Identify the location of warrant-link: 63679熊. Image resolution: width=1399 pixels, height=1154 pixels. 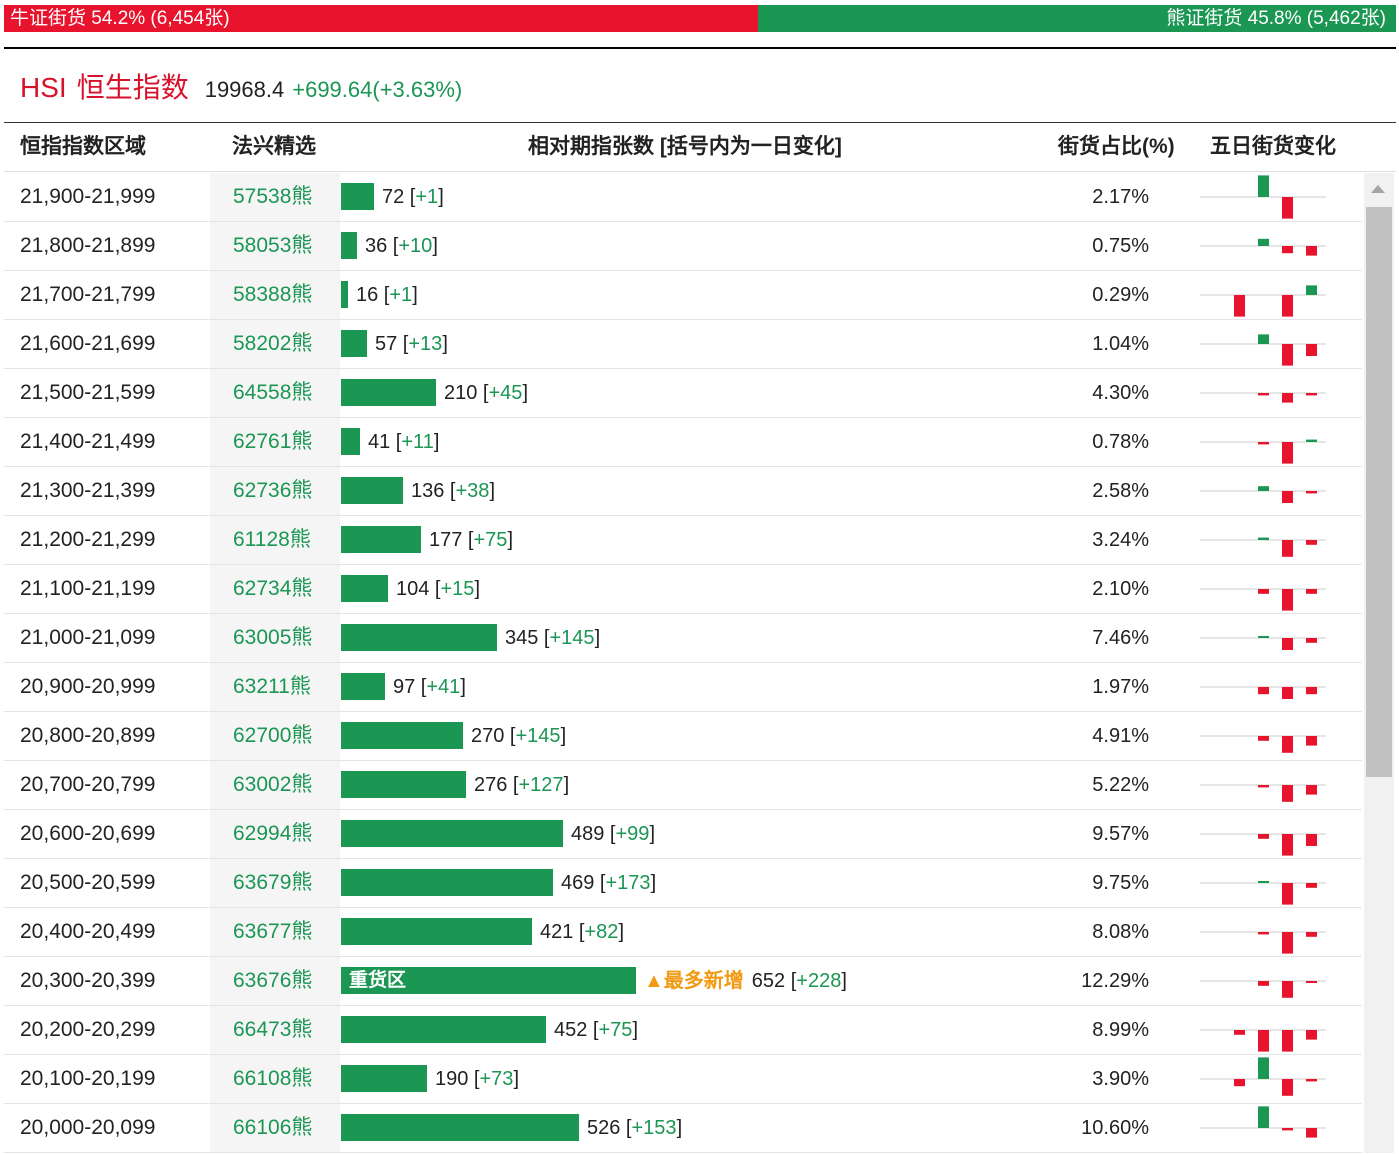
(273, 882).